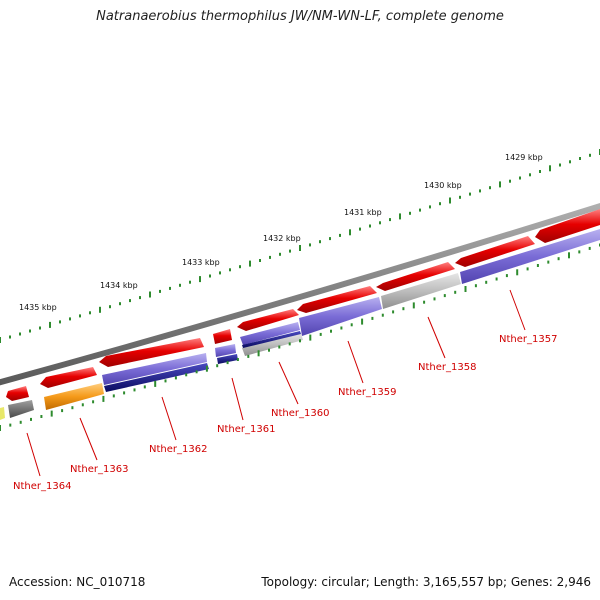  I want to click on gene-label-1357: Nther_1357, so click(528, 339).